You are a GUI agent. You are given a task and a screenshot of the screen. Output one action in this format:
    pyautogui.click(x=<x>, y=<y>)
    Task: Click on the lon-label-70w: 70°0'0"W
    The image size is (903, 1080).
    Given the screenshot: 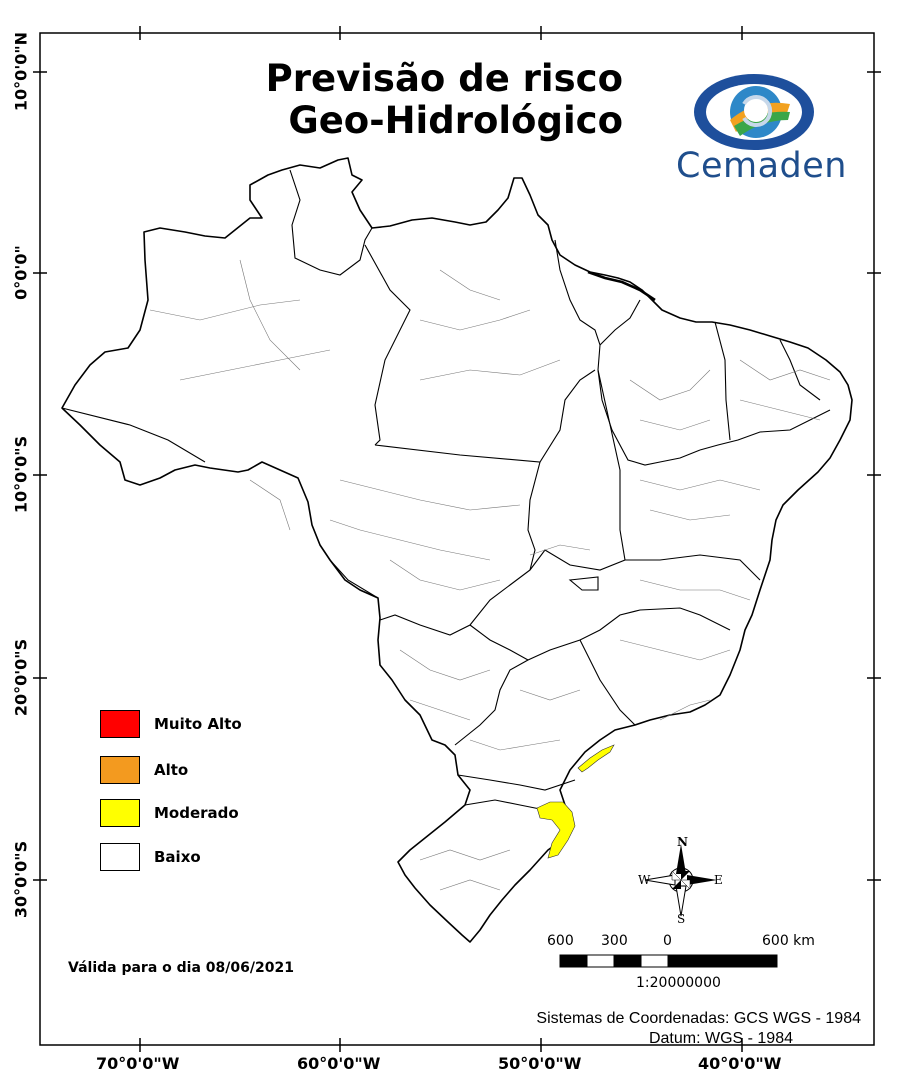 What is the action you would take?
    pyautogui.click(x=138, y=1063)
    